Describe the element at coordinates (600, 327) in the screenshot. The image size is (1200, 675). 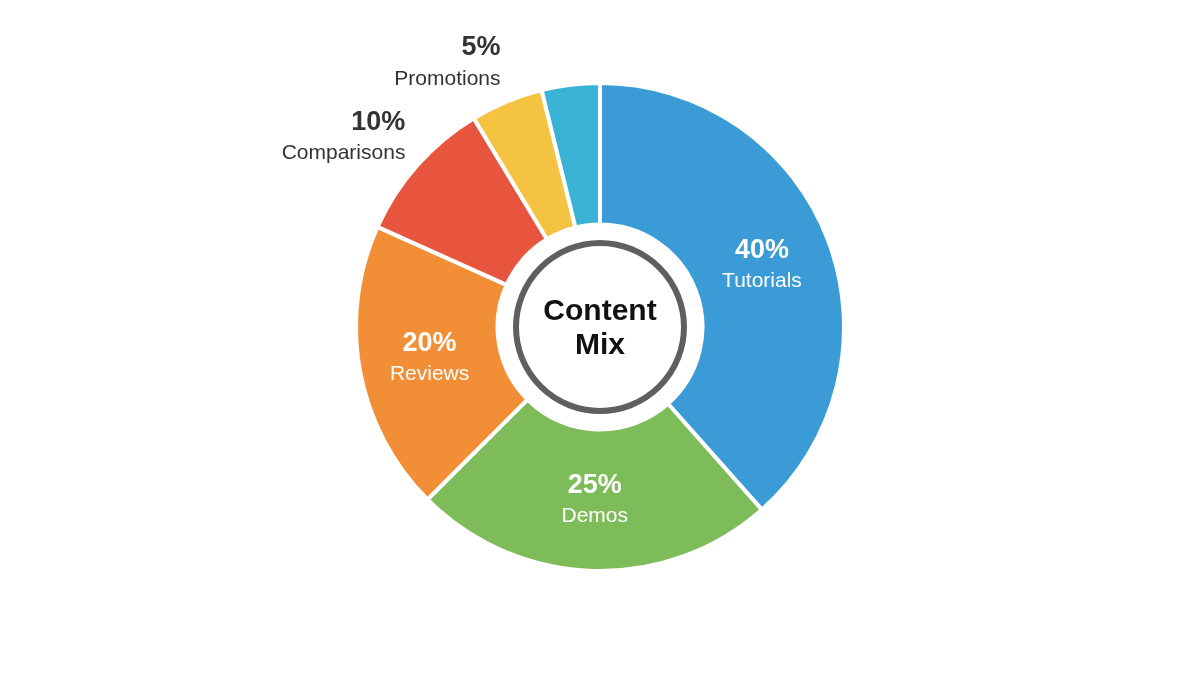
I see `text: Content Mix` at that location.